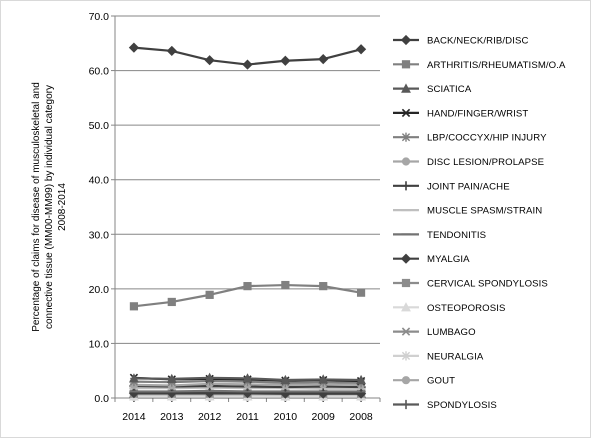  Describe the element at coordinates (247, 417) in the screenshot. I see `x-tick-label: 2011` at that location.